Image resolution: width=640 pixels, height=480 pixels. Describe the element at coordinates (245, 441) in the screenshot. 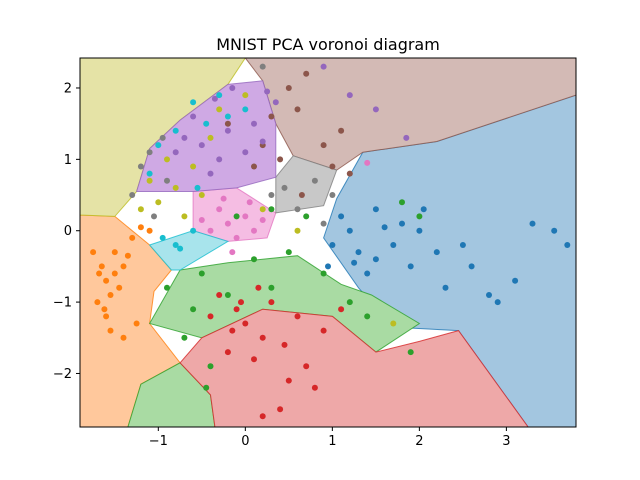

I see `x-tick-label: 0` at that location.